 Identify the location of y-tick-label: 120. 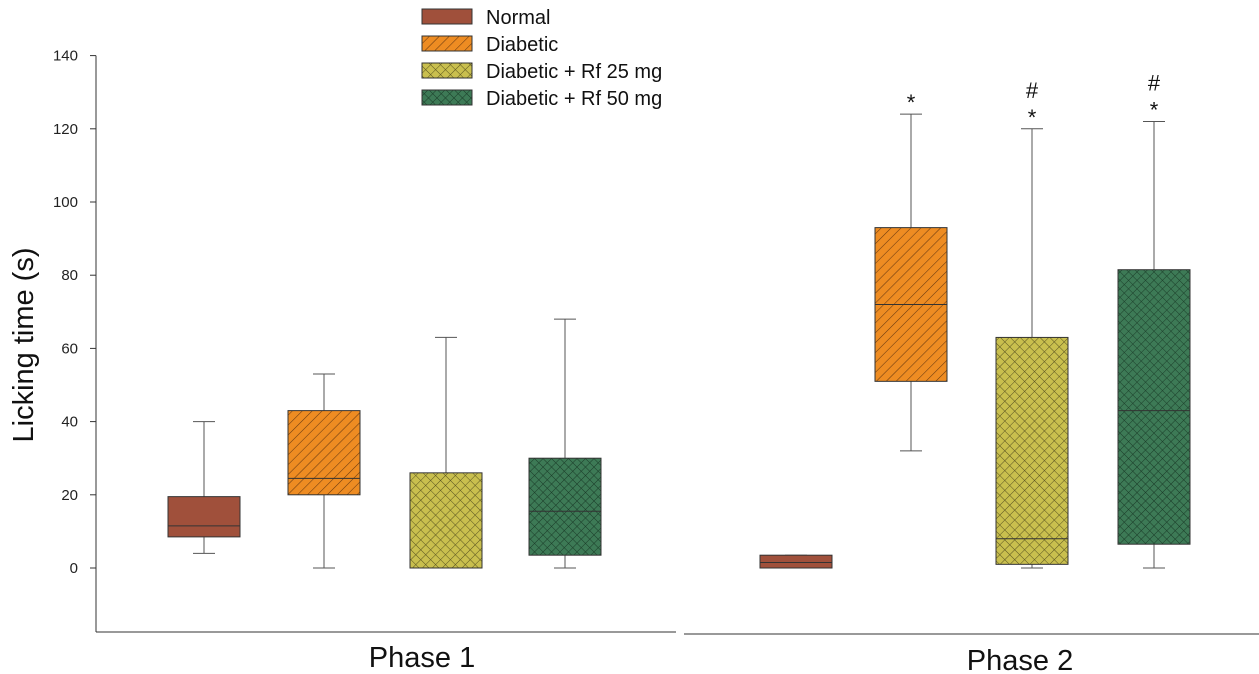
(65, 129).